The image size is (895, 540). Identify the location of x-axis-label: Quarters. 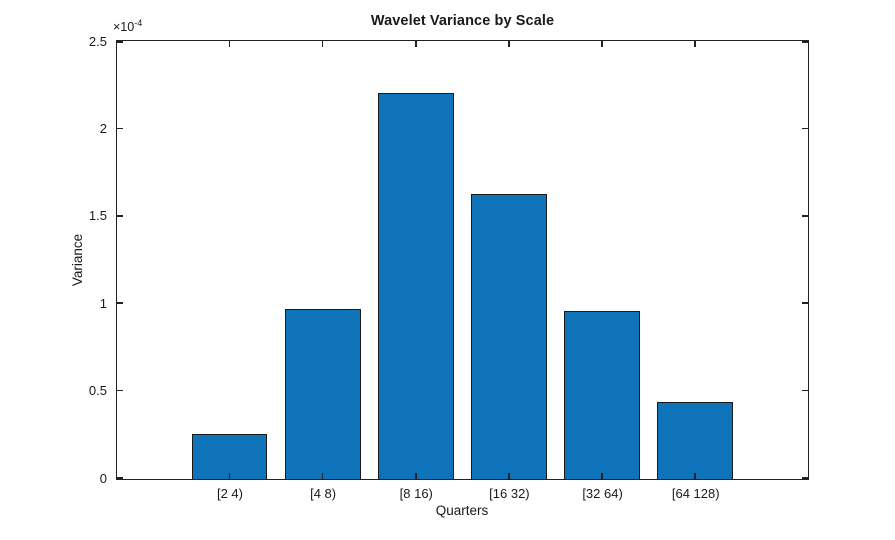
(462, 510).